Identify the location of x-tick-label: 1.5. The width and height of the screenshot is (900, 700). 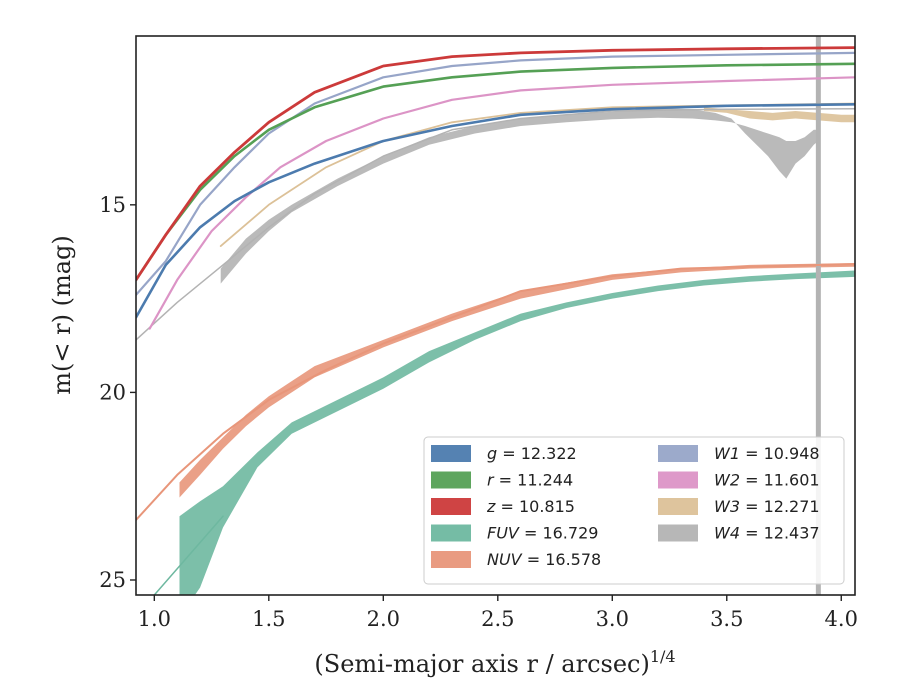
(268, 619).